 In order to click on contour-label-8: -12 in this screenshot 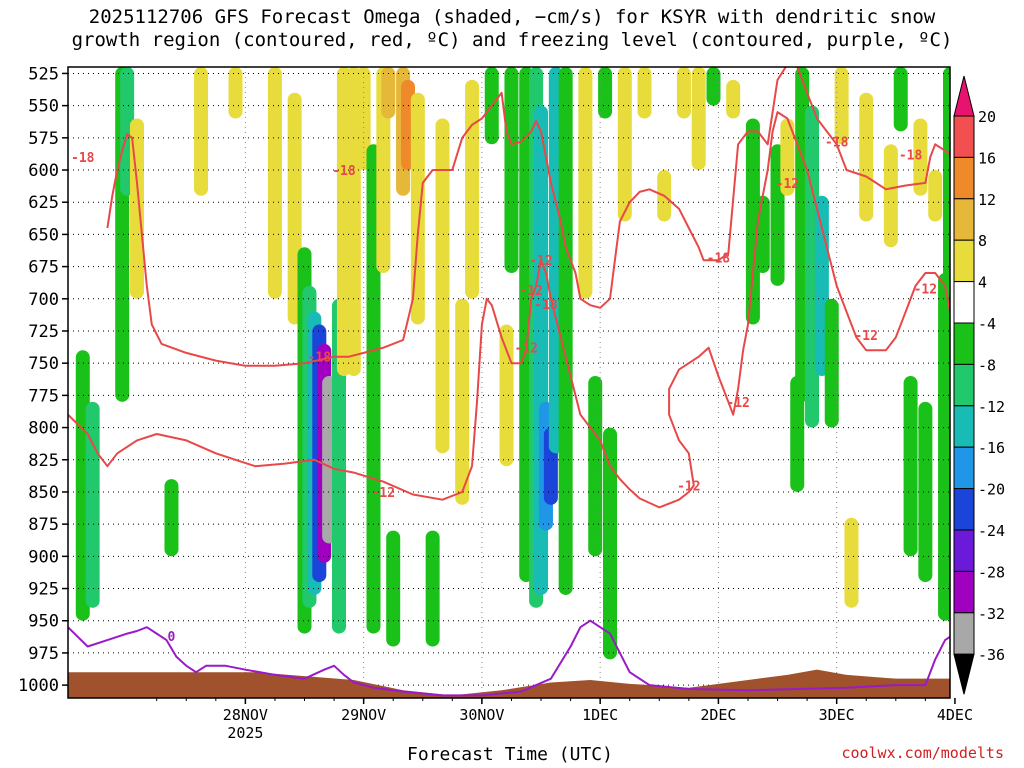, I will do `click(526, 349)`.